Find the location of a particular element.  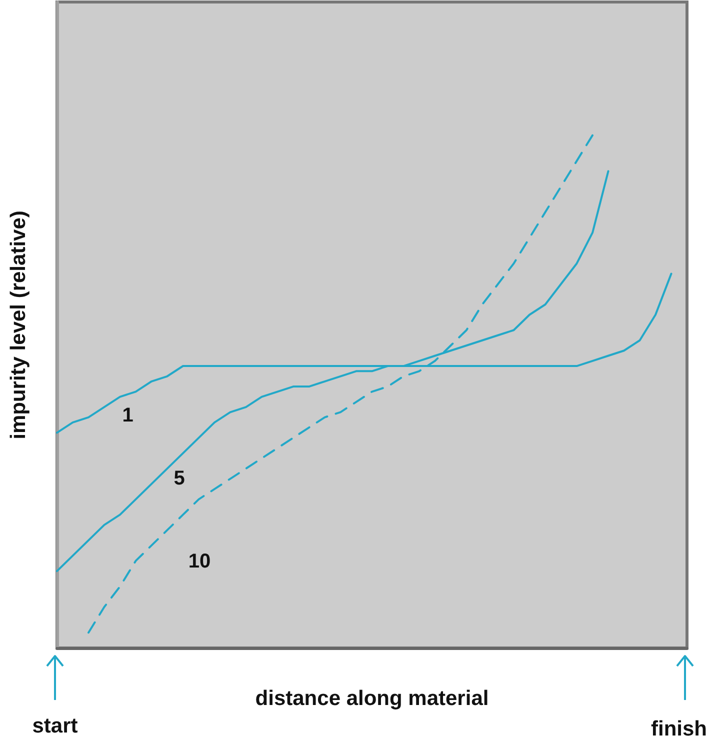

y-axis-title: impurity level (relative) is located at coordinates (18, 325).